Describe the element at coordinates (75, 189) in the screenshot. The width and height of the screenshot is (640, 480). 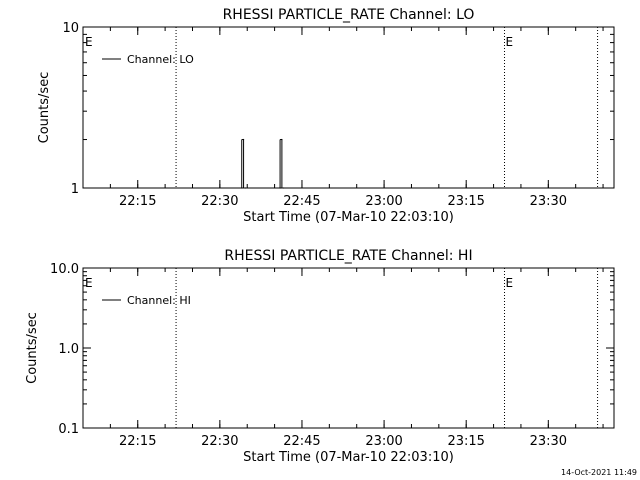
I see `y-tick-label: 1` at that location.